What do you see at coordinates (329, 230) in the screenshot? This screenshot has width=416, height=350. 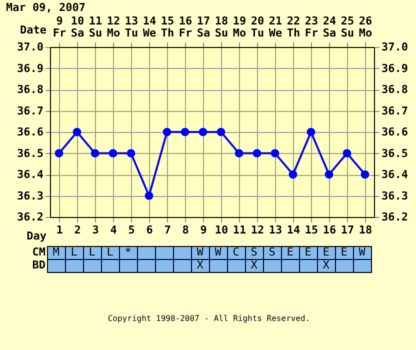 I see `x-tick-label: 16` at bounding box center [329, 230].